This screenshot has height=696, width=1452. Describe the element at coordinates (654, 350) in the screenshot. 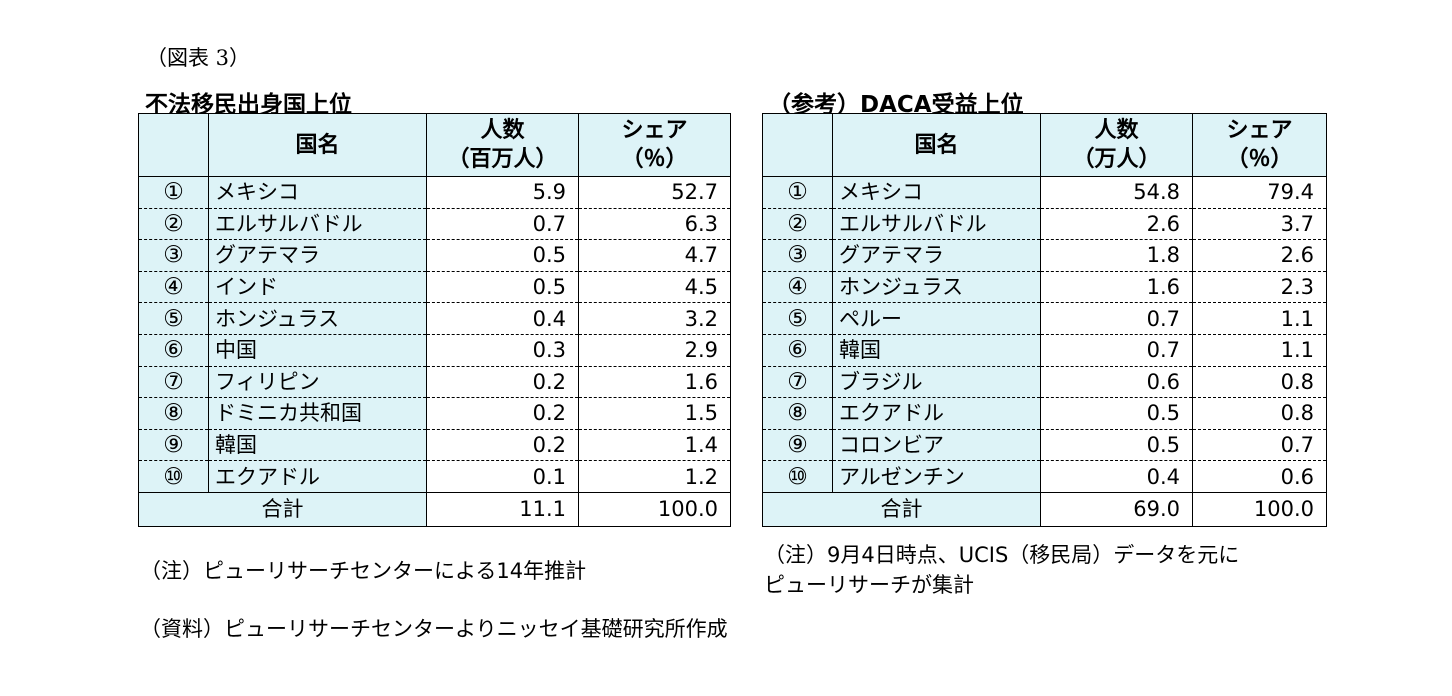

I see `share-cell: 2.9` at that location.